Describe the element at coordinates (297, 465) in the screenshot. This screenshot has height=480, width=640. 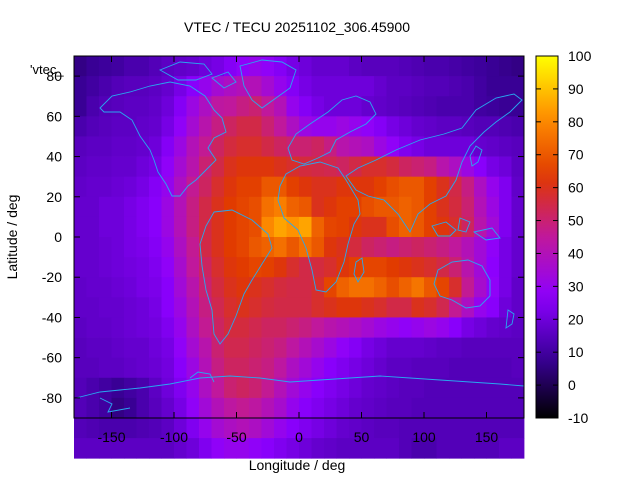
I see `x-axis-label: Longitude / deg` at that location.